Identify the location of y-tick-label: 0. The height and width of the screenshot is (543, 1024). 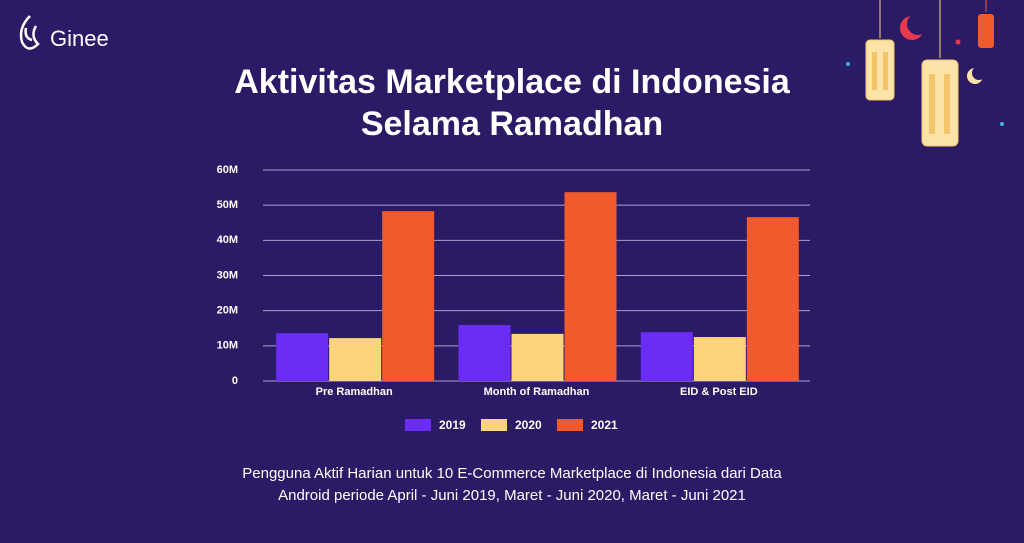
(235, 381).